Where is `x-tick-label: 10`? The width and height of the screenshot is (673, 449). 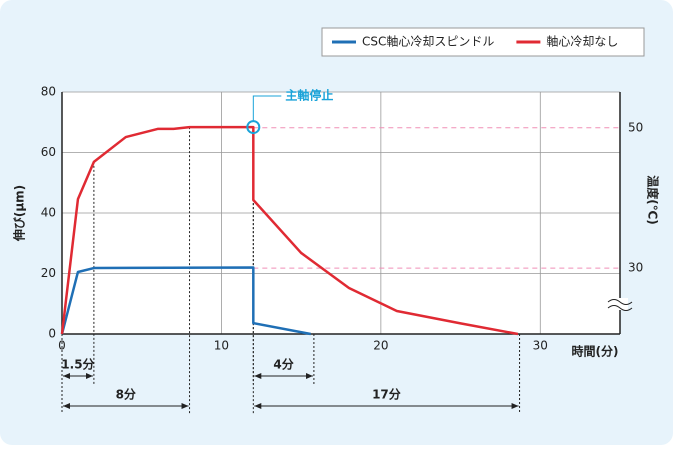
x-tick-label: 10 is located at coordinates (221, 346).